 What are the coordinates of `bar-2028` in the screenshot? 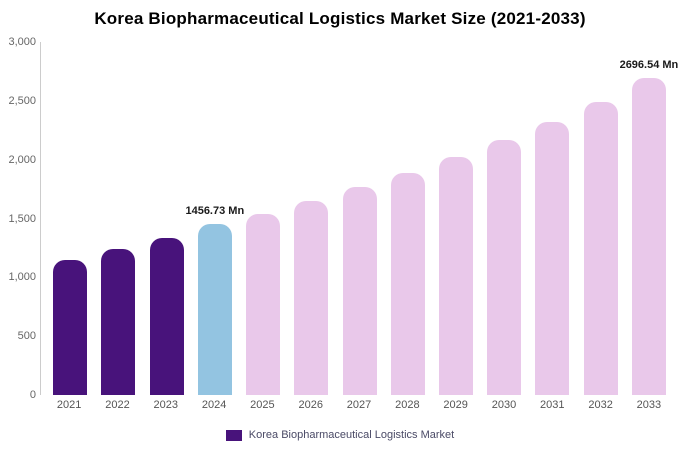 It's located at (407, 283).